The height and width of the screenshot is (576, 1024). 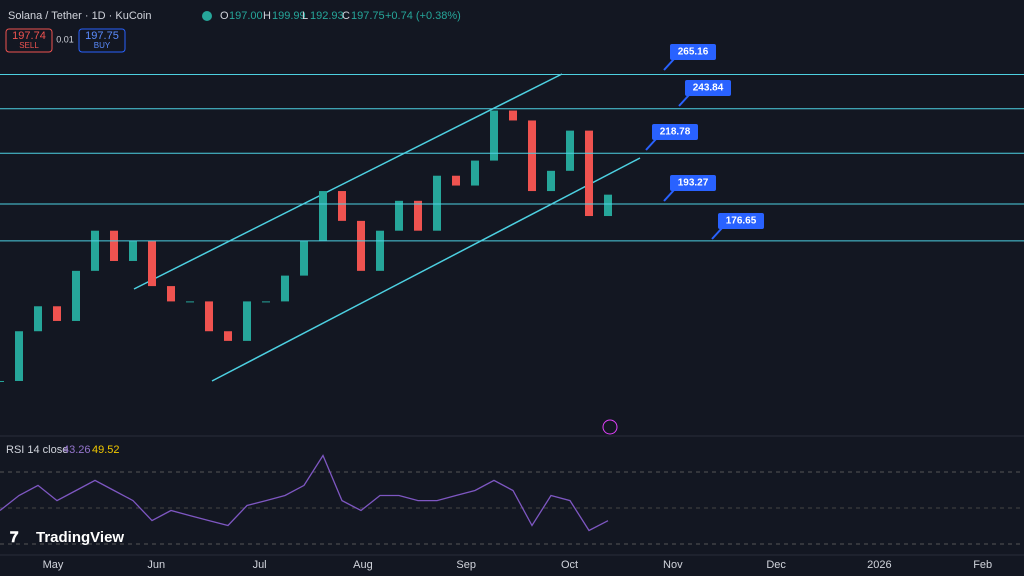 I want to click on level-label: 265.16, so click(x=693, y=52).